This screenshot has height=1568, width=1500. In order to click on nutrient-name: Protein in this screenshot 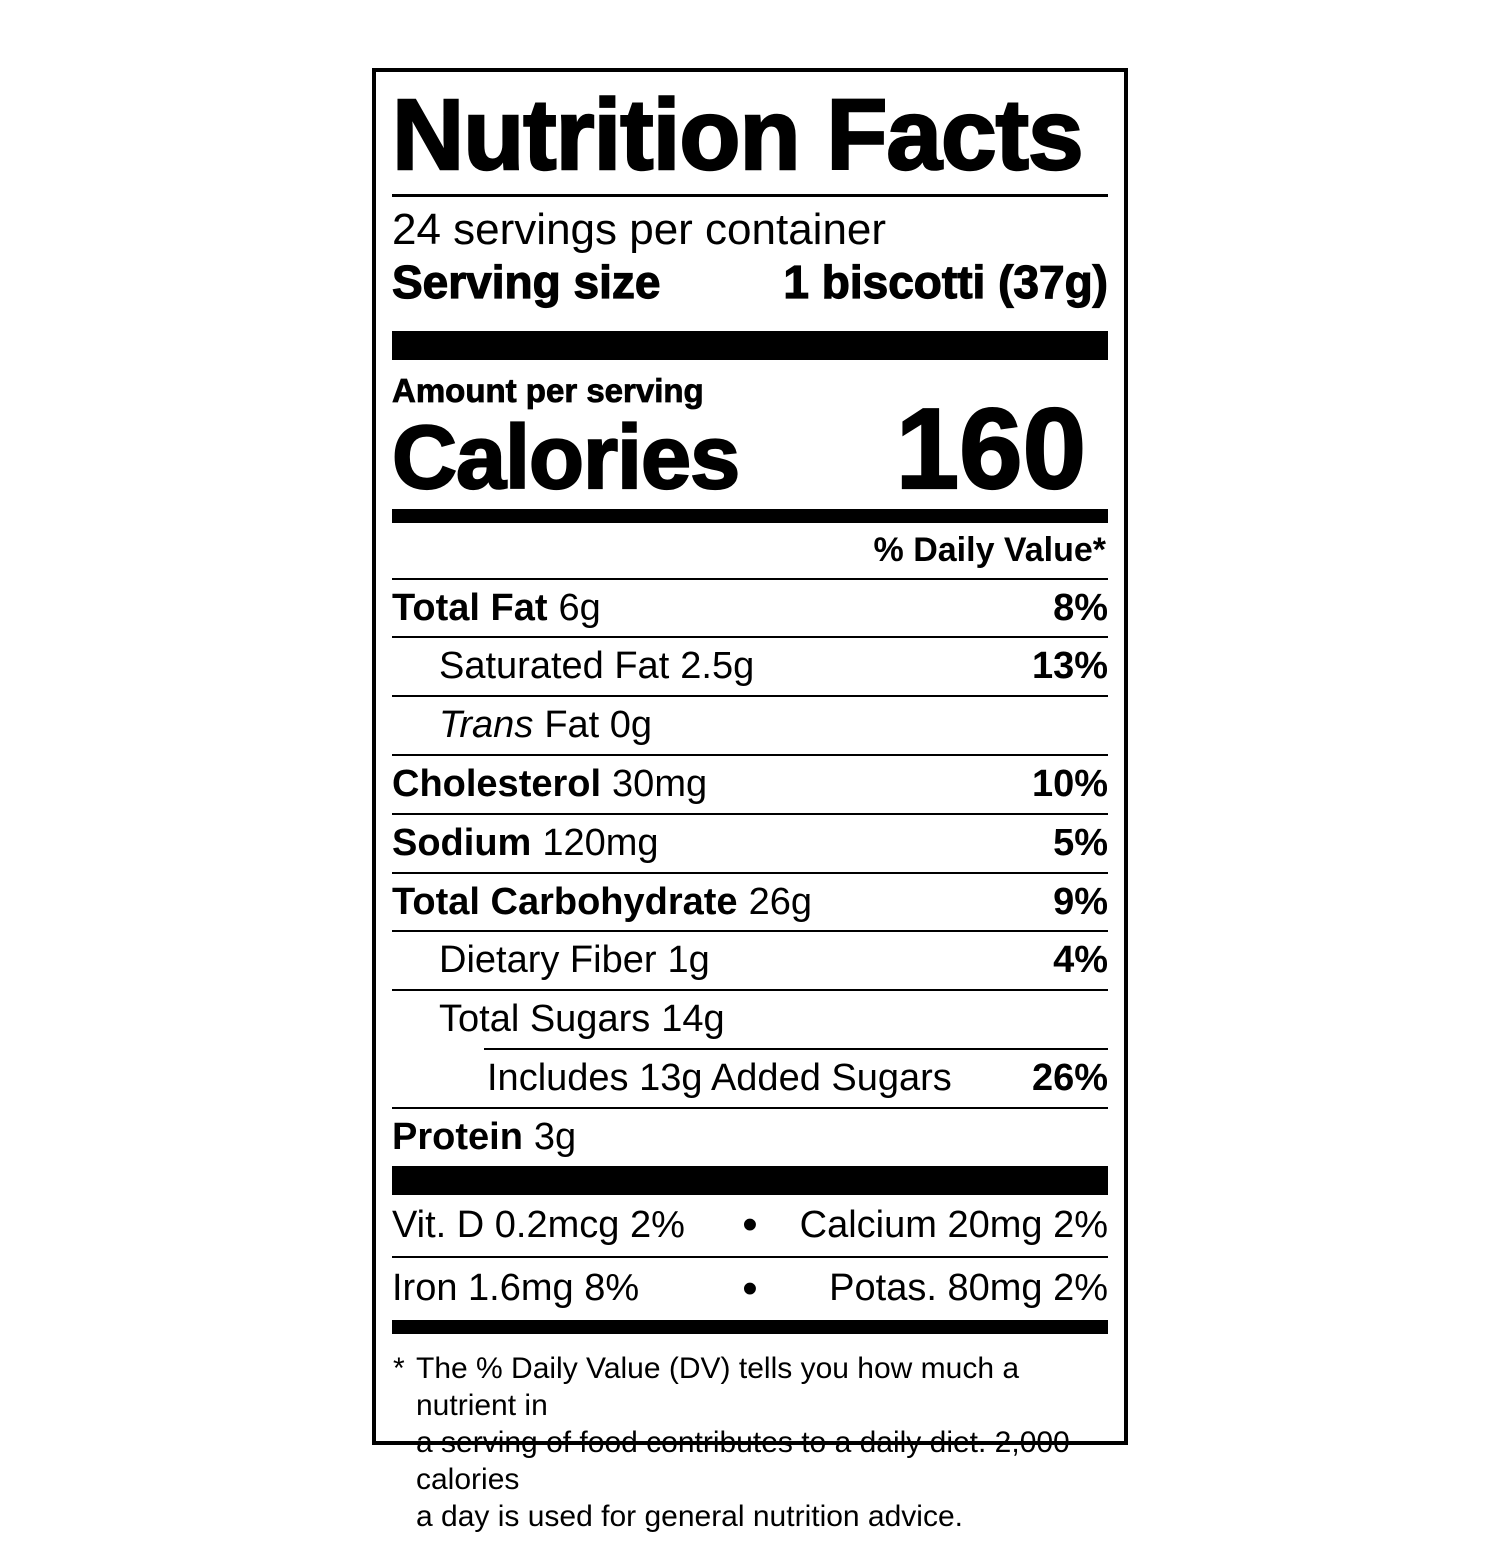, I will do `click(457, 1136)`.